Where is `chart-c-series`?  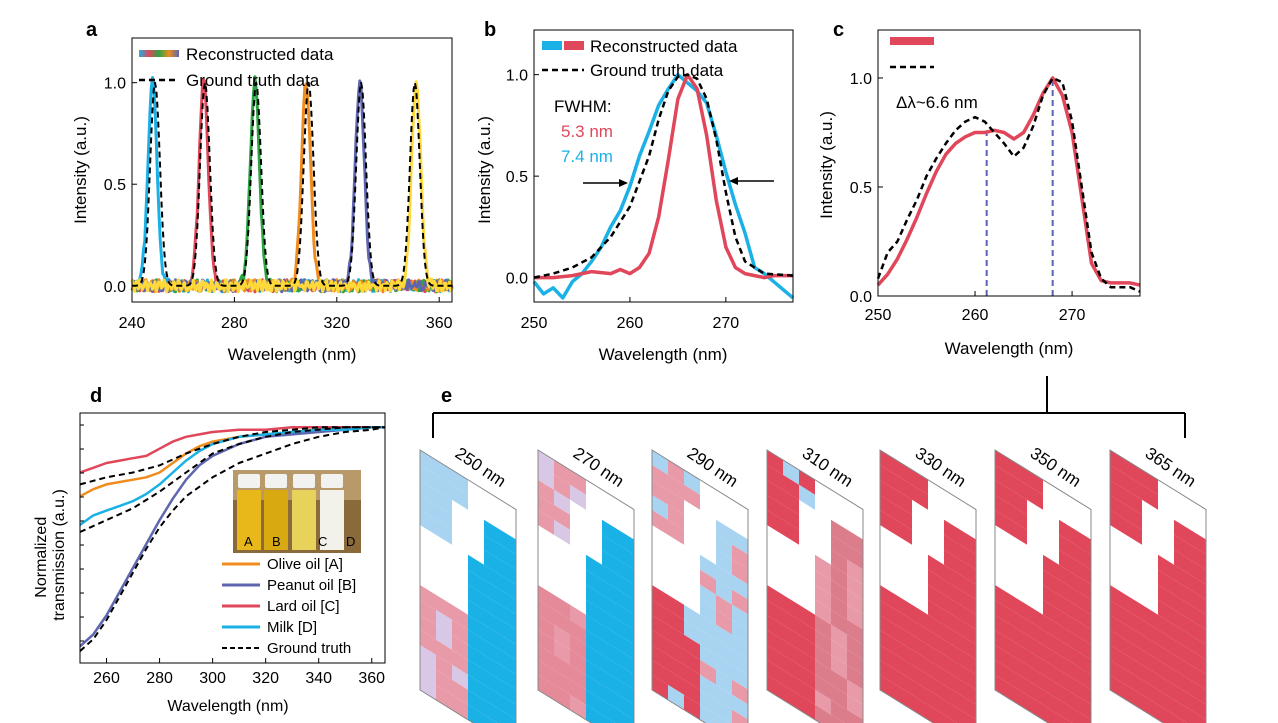
chart-c-series is located at coordinates (1008, 186).